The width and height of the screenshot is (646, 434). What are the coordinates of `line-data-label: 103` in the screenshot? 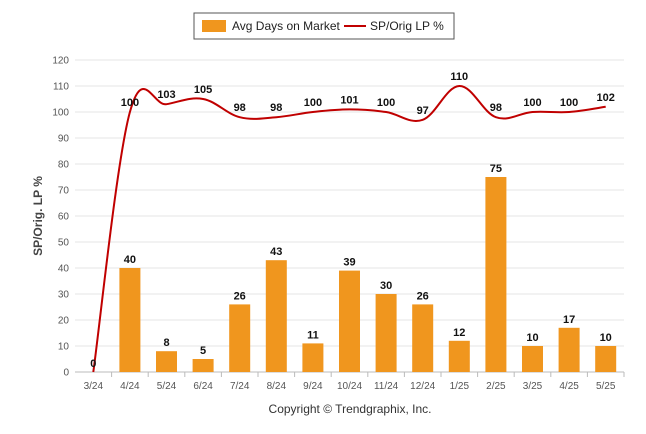 It's located at (166, 95).